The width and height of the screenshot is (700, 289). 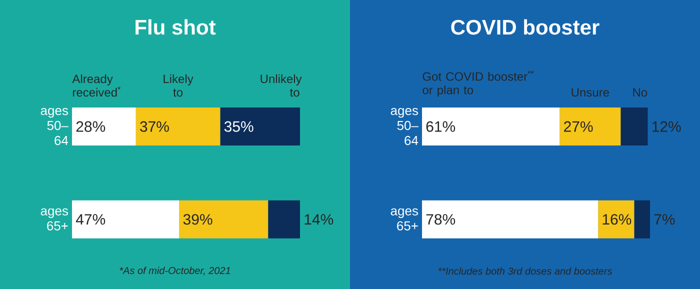 What do you see at coordinates (239, 126) in the screenshot?
I see `data-label: 35%` at bounding box center [239, 126].